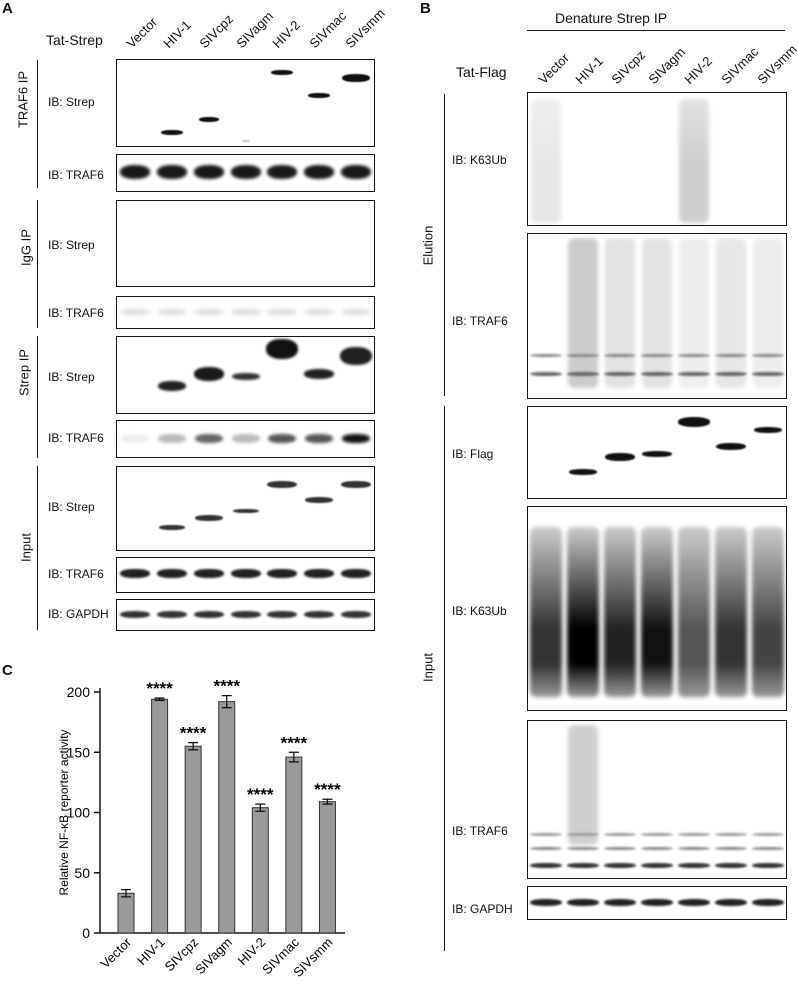  I want to click on bracket-traf6-ip, so click(37, 124).